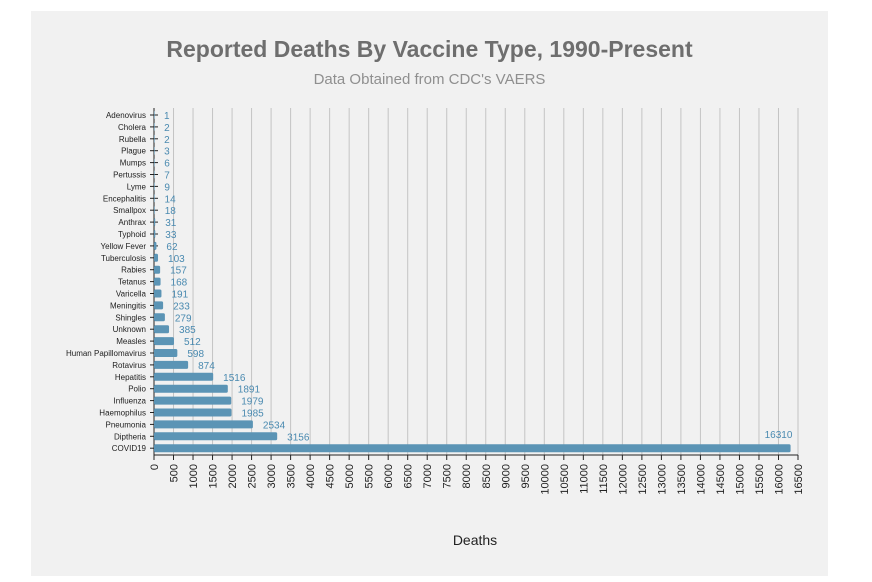 This screenshot has height=582, width=872. What do you see at coordinates (274, 425) in the screenshot?
I see `data-label: 2534` at bounding box center [274, 425].